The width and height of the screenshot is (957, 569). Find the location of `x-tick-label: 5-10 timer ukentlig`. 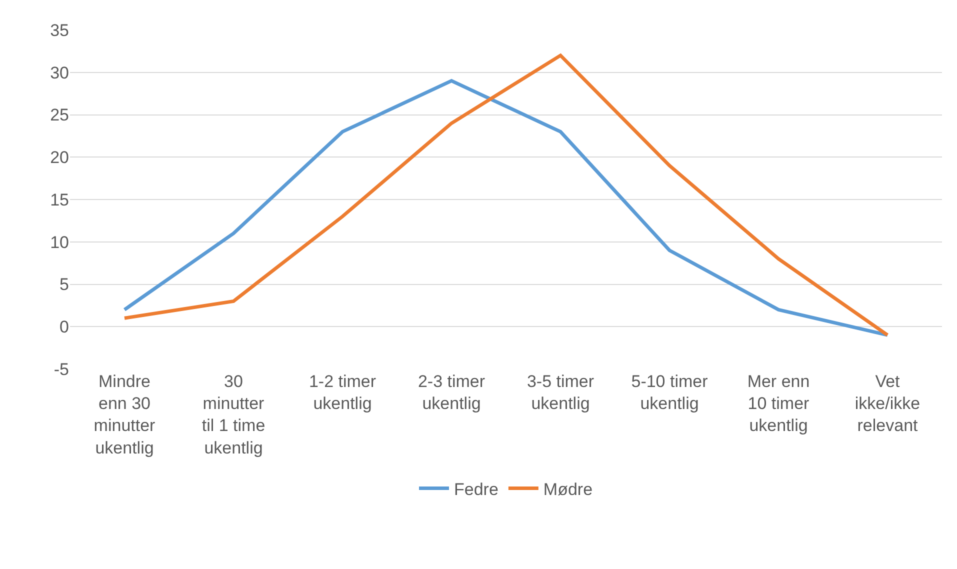

x-tick-label: 5-10 timer ukentlig is located at coordinates (669, 393).